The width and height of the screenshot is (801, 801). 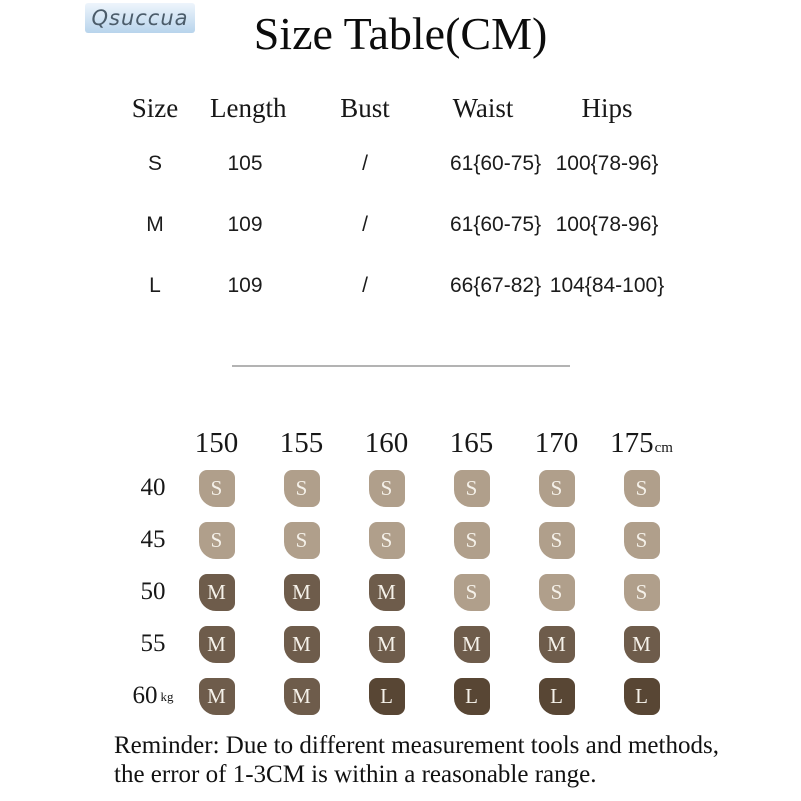 I want to click on size-table-header-cell: Bust, so click(x=365, y=108).